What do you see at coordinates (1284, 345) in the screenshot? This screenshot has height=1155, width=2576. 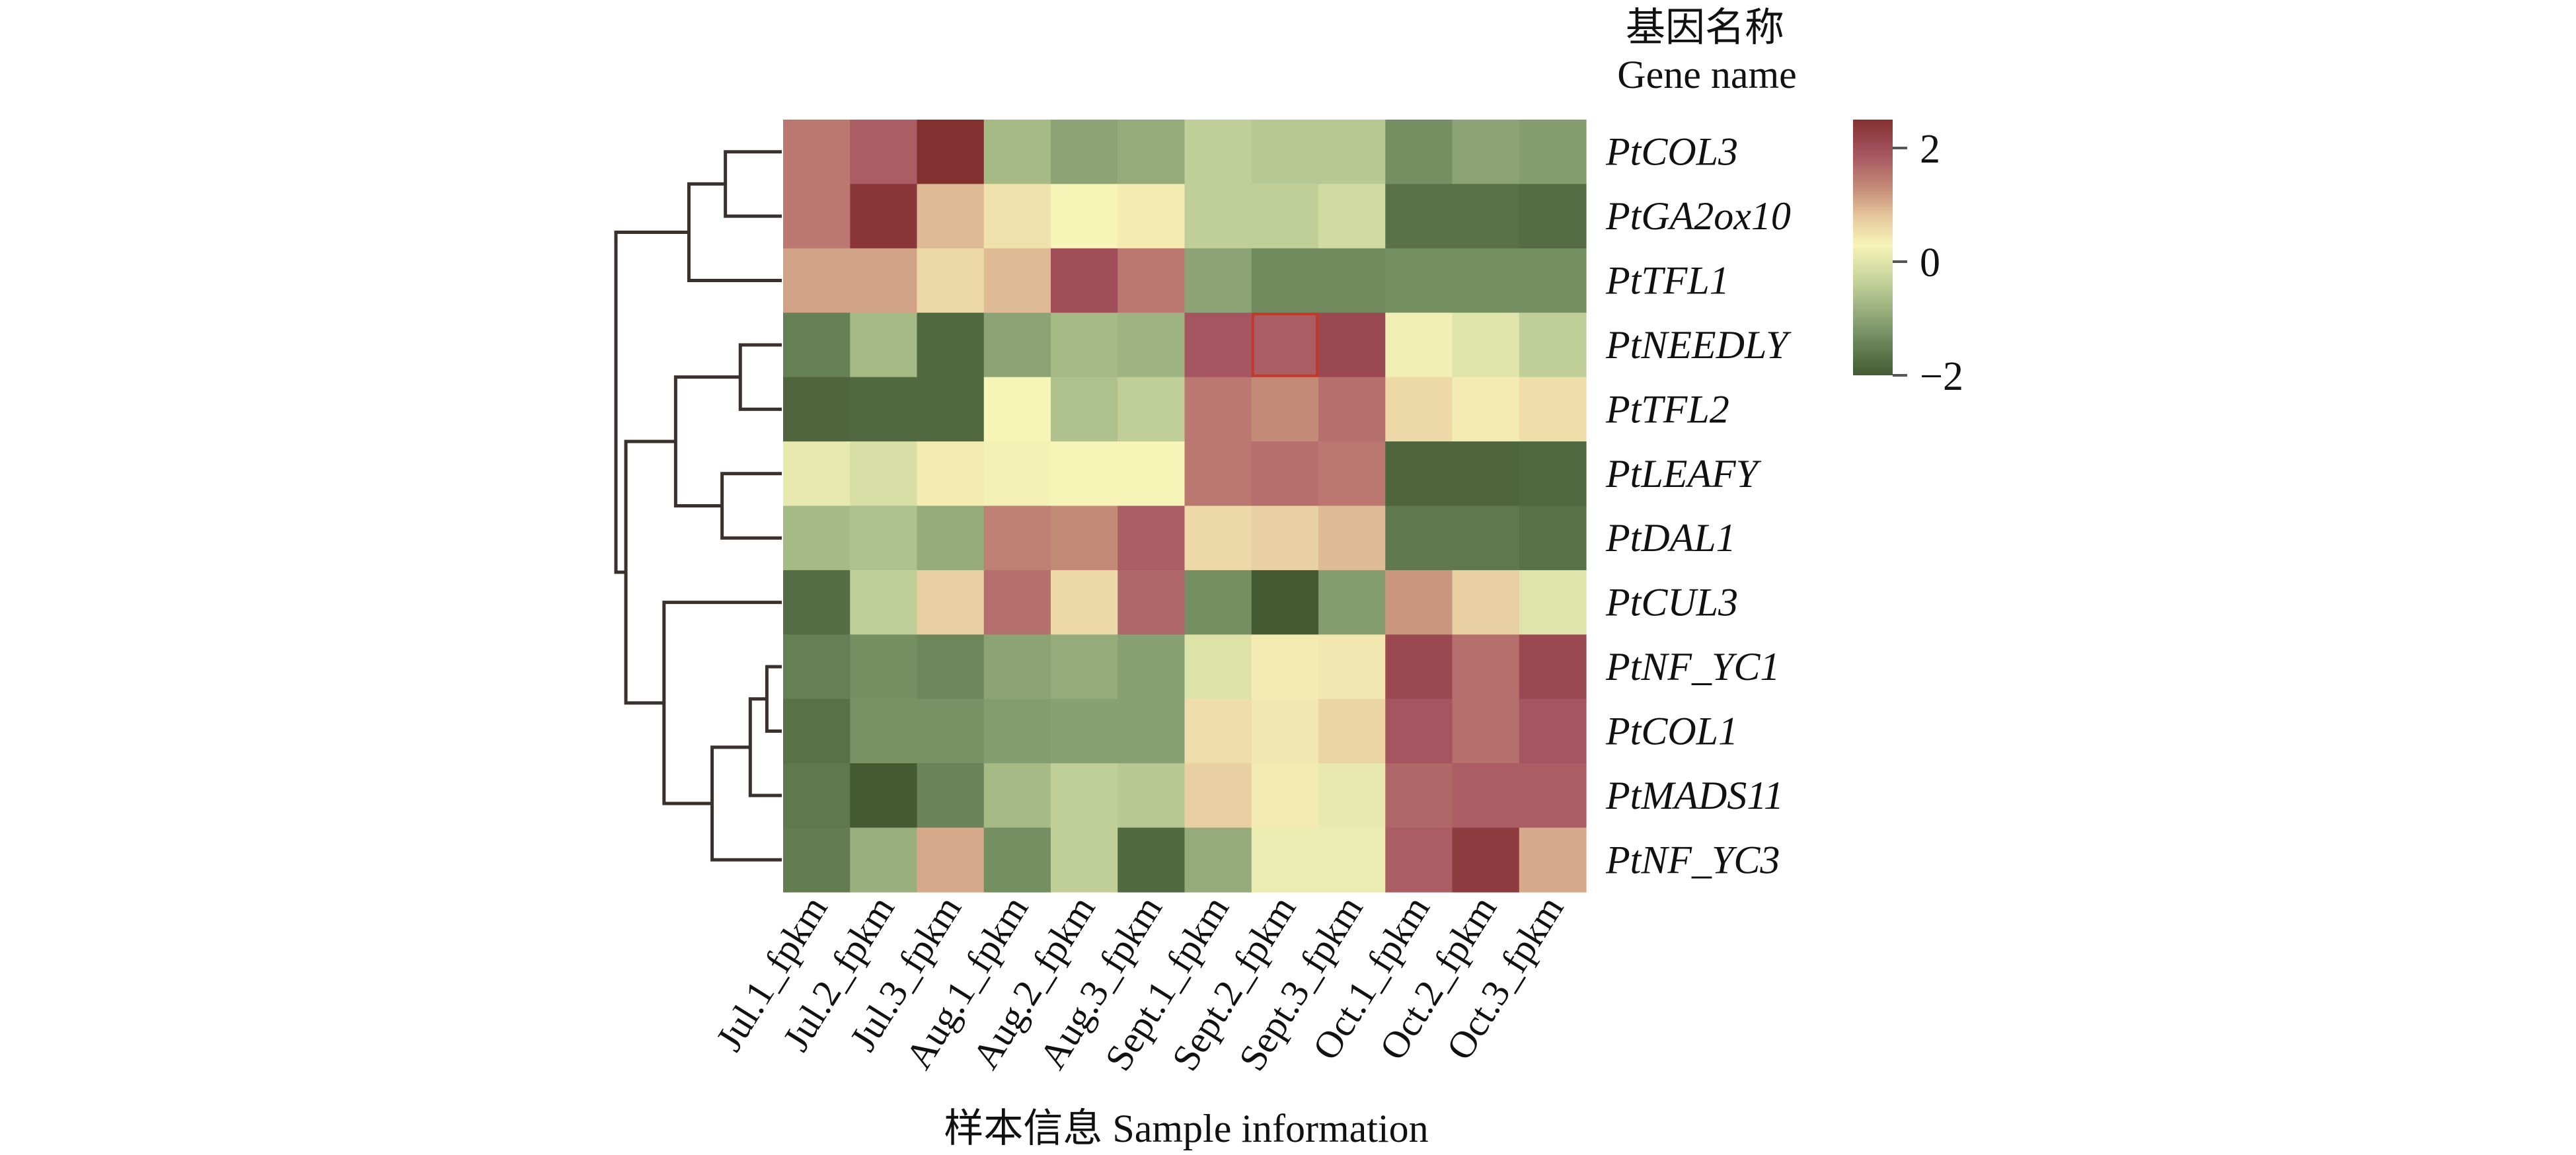 I see `highlighted-cell-outline` at bounding box center [1284, 345].